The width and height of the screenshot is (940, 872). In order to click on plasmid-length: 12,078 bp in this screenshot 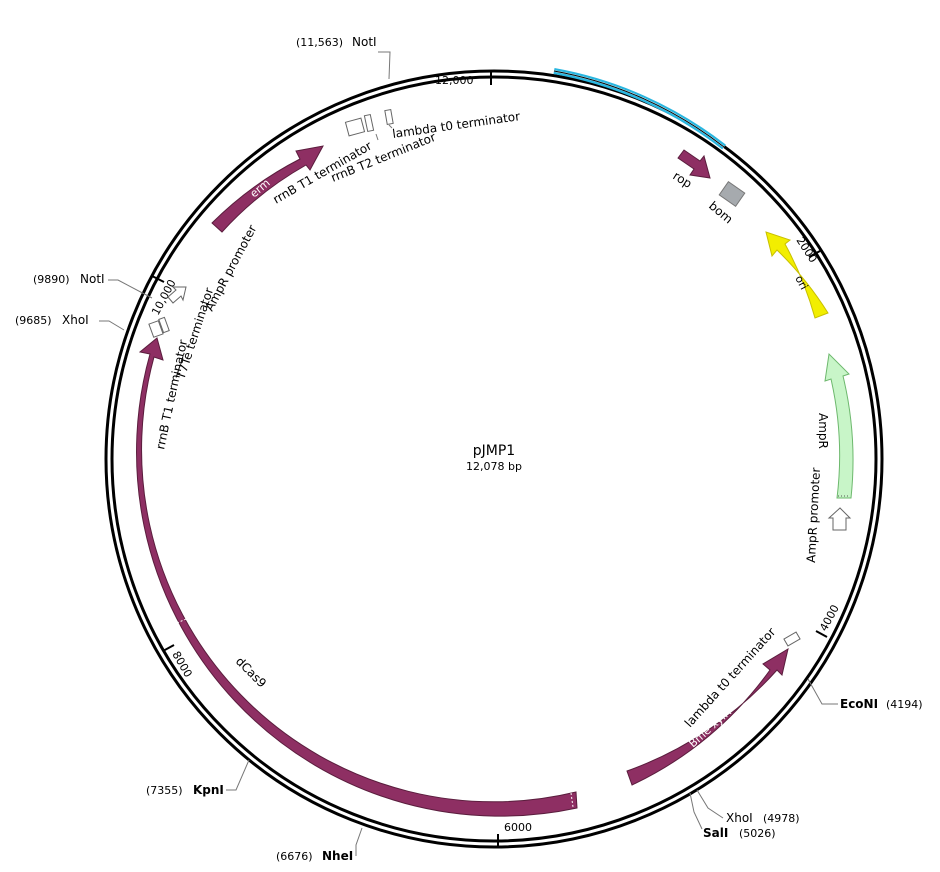, I will do `click(494, 466)`.